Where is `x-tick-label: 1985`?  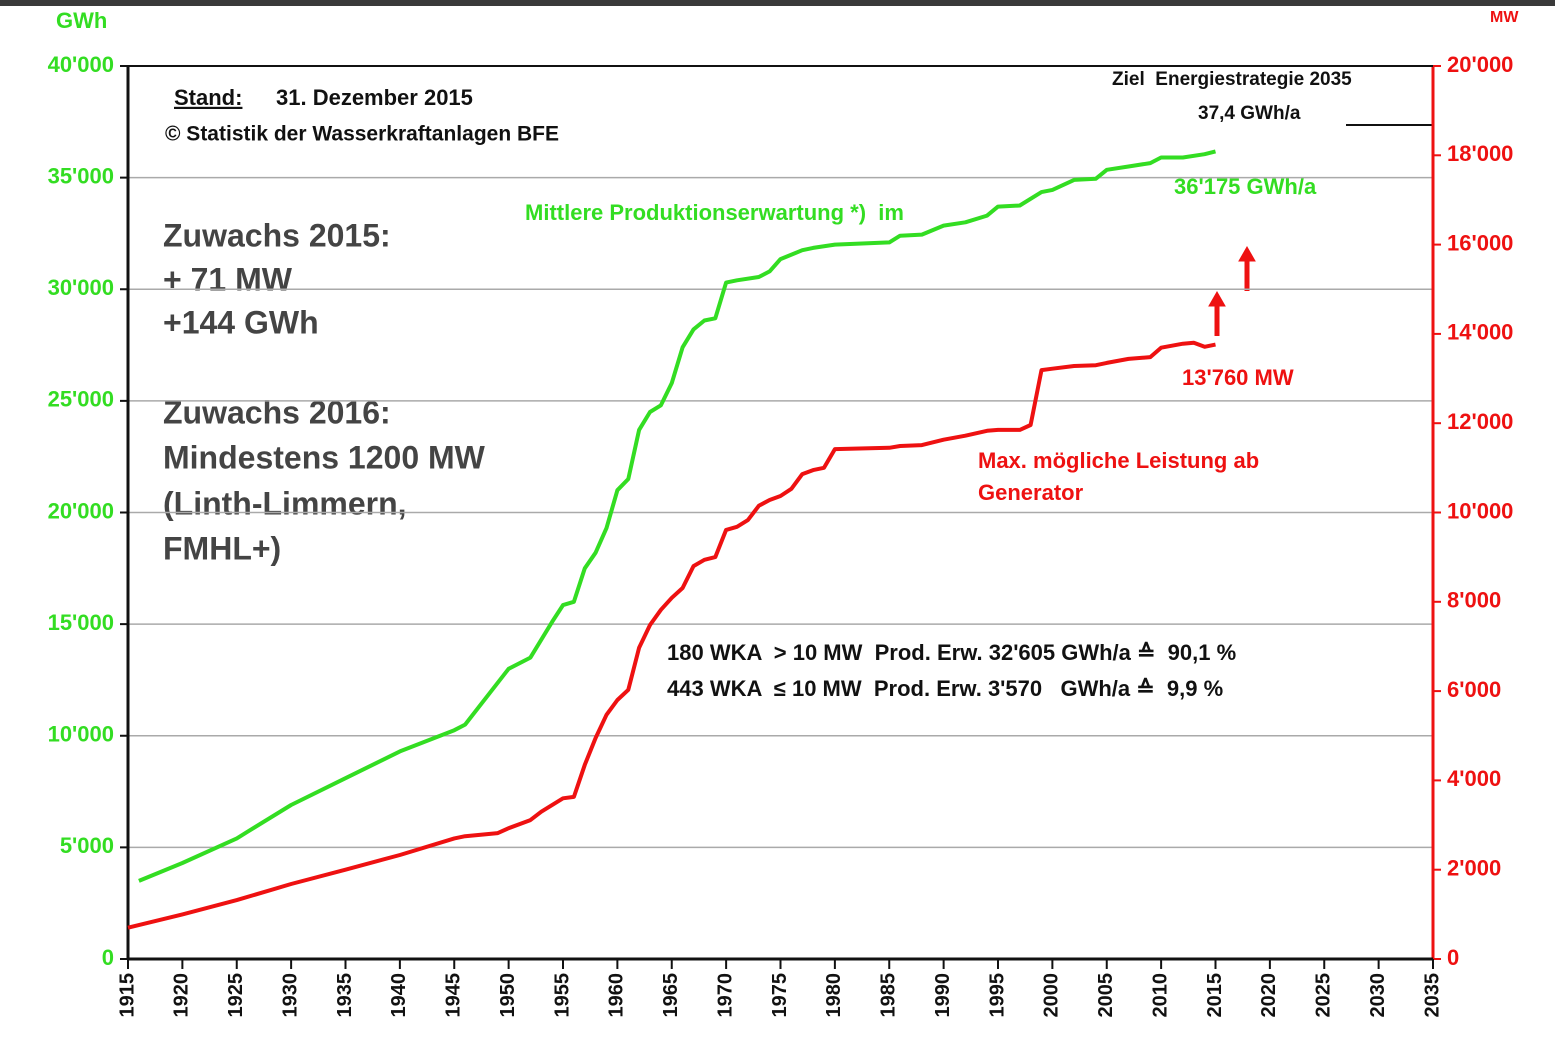
x-tick-label: 1985 is located at coordinates (889, 995).